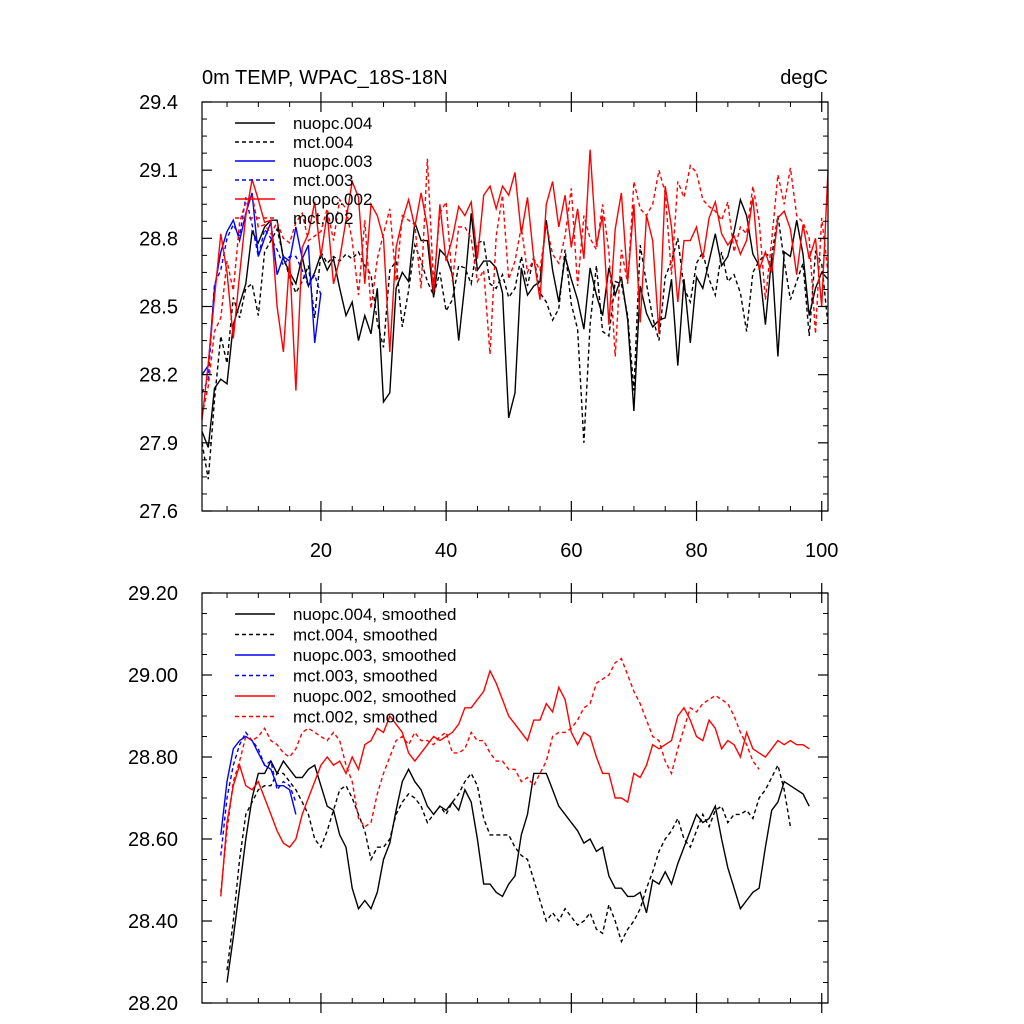  Describe the element at coordinates (153, 922) in the screenshot. I see `y-tick-label: 28.40` at that location.